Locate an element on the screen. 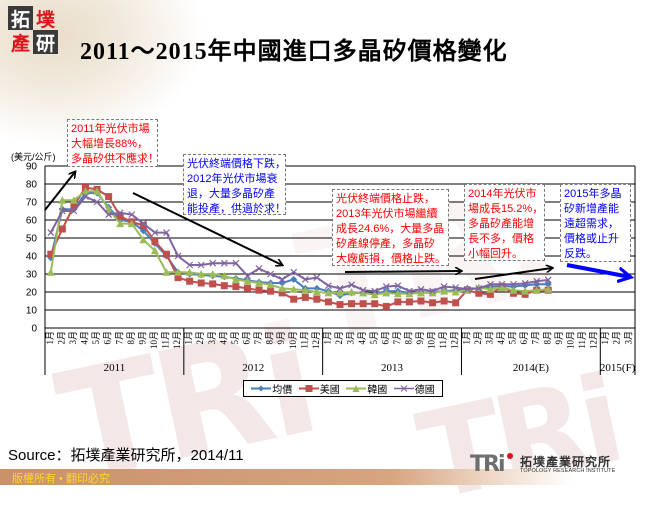  annotation-2015: 2015年多晶 矽新增產能 遠超需求， 價格或止升 反跌。 is located at coordinates (595, 223).